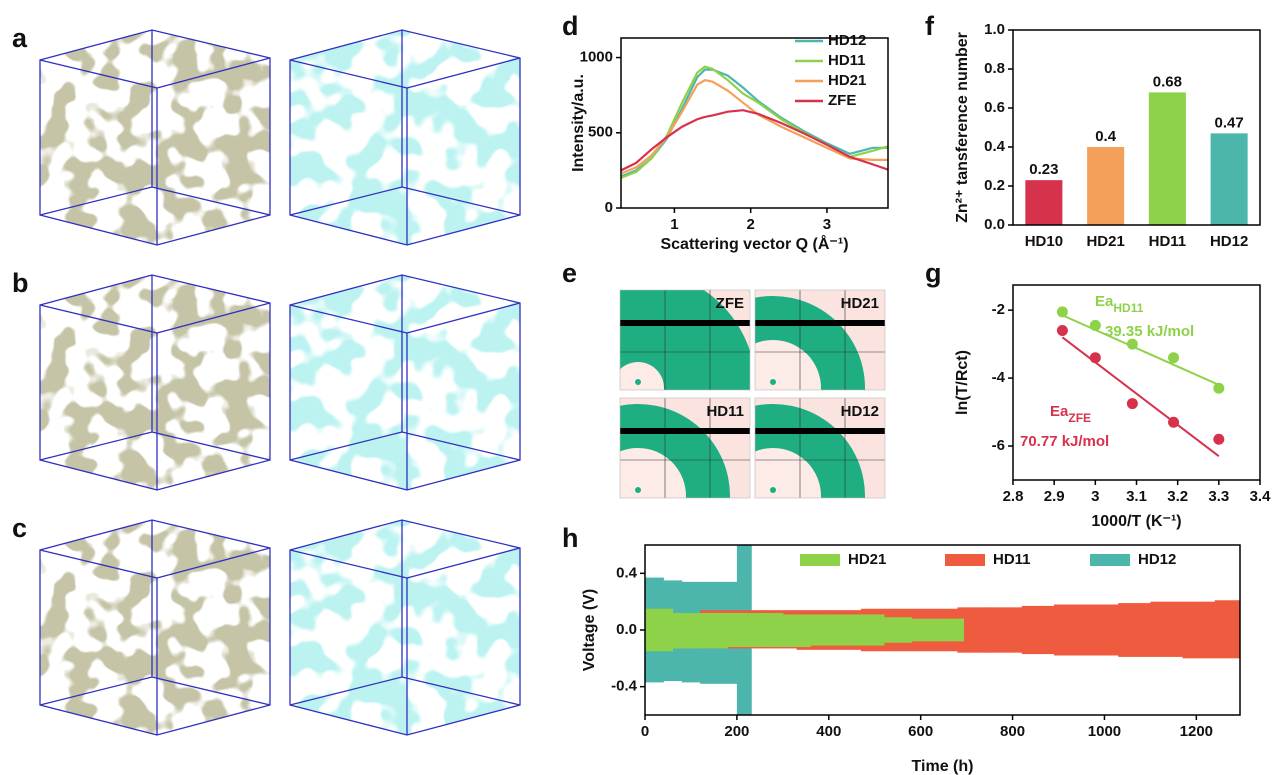  I want to click on y-tick-label: -0.4, so click(624, 686).